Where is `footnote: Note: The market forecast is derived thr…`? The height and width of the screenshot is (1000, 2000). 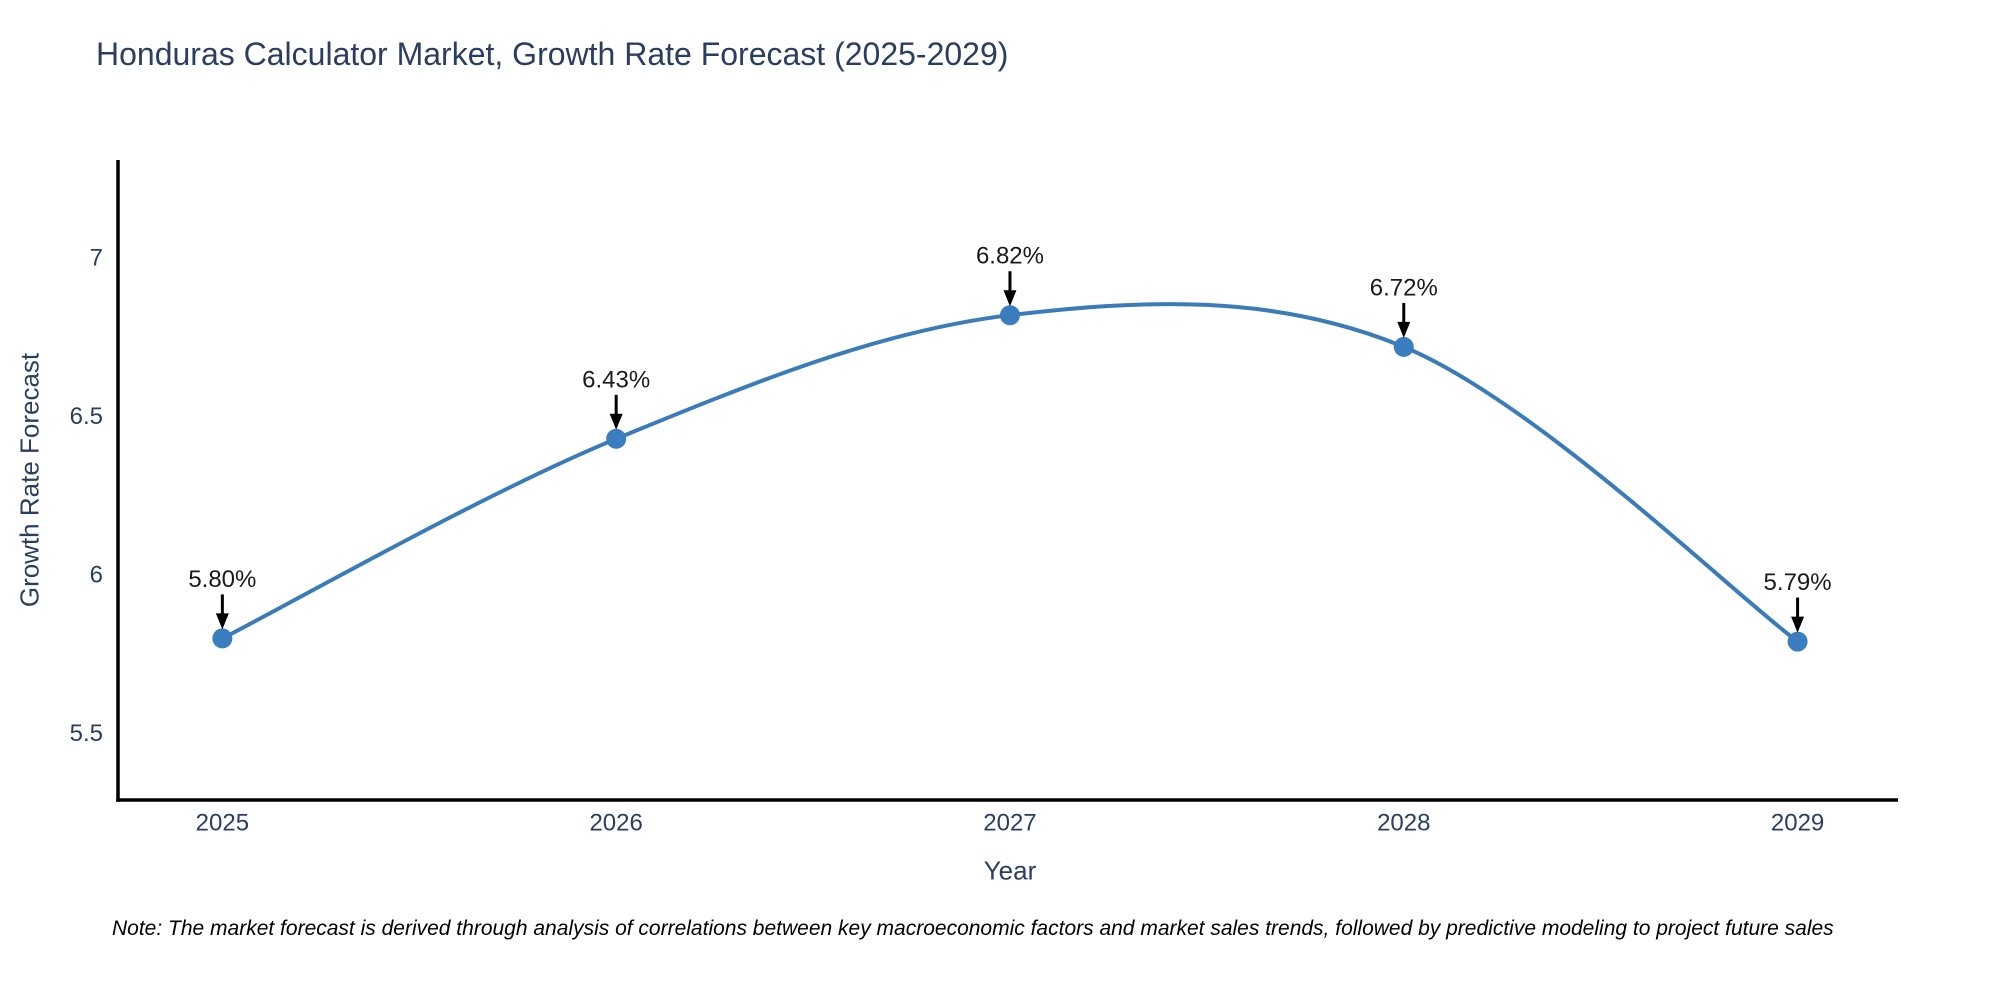 footnote: Note: The market forecast is derived thr… is located at coordinates (973, 928).